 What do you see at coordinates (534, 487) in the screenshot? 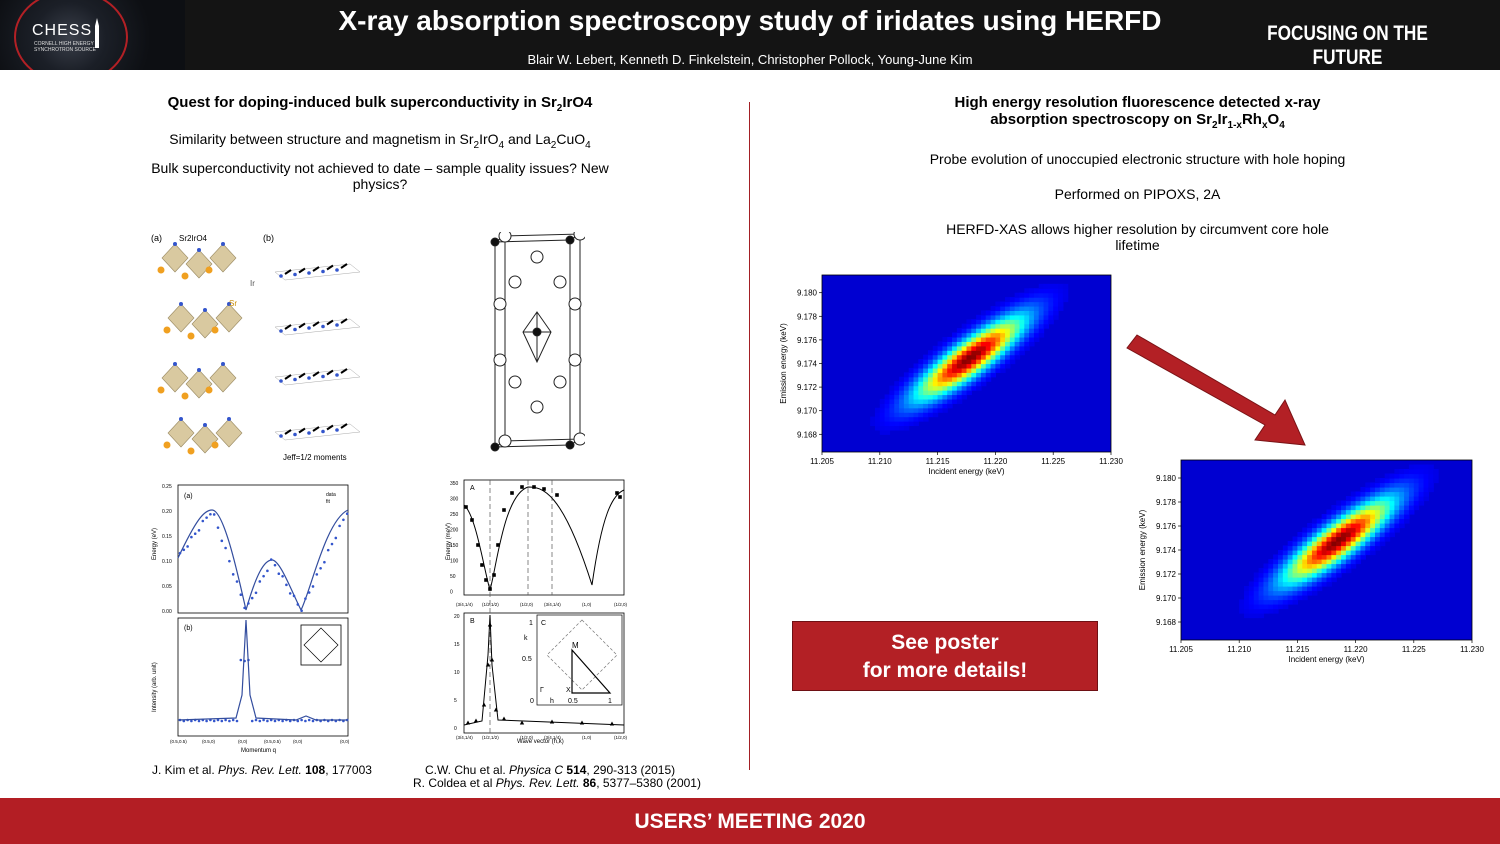
I see `coldea-point` at bounding box center [534, 487].